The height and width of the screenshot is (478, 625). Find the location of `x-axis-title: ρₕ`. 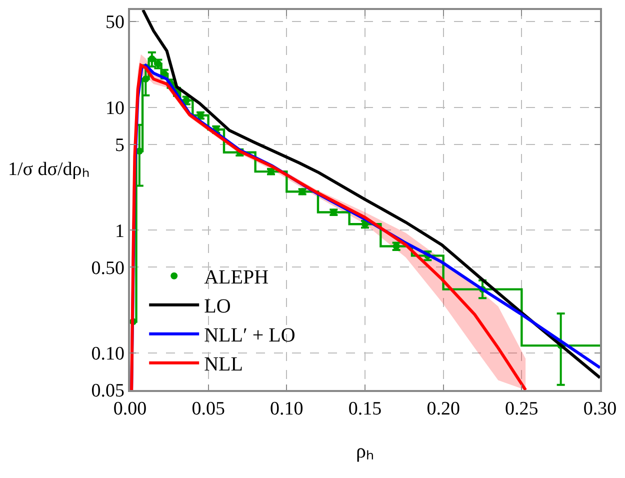

x-axis-title: ρₕ is located at coordinates (365, 451).